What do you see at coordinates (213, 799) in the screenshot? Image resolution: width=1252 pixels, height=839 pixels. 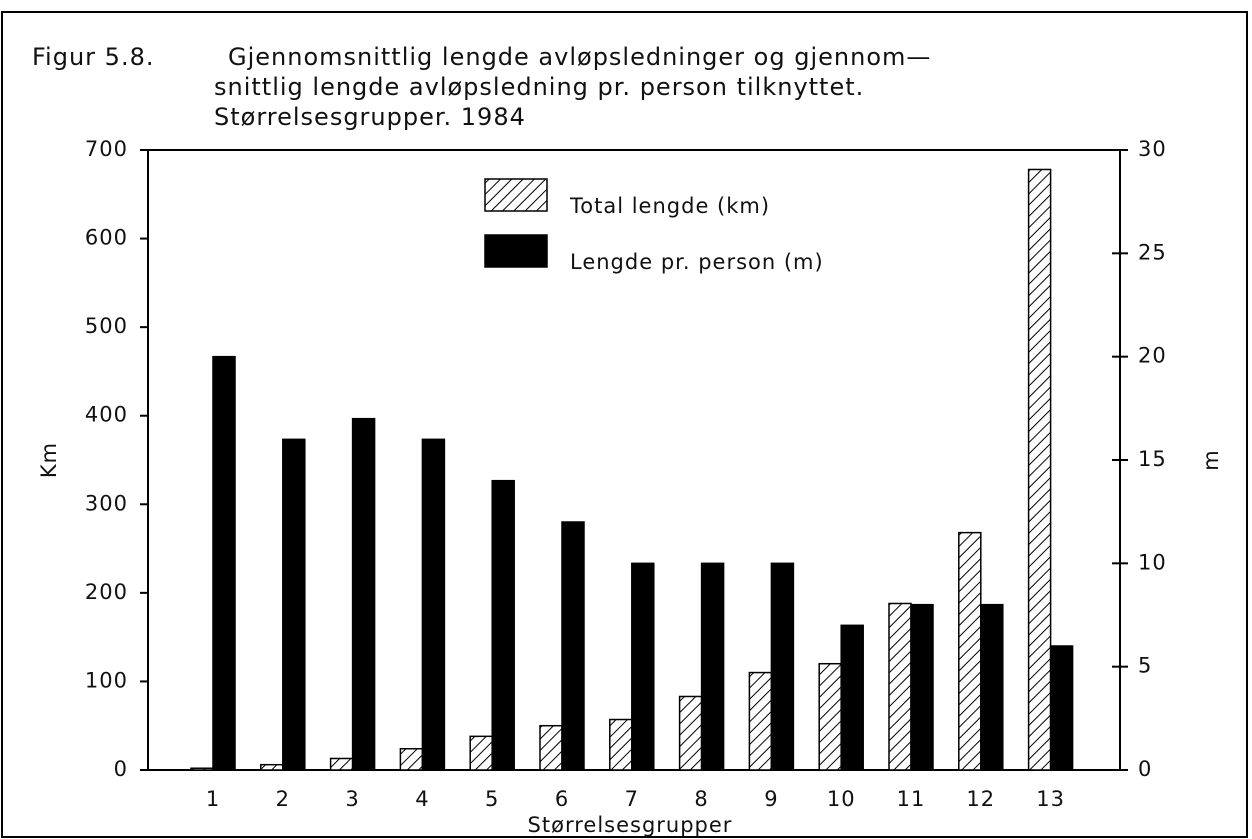 I see `x-tick-label: 1` at bounding box center [213, 799].